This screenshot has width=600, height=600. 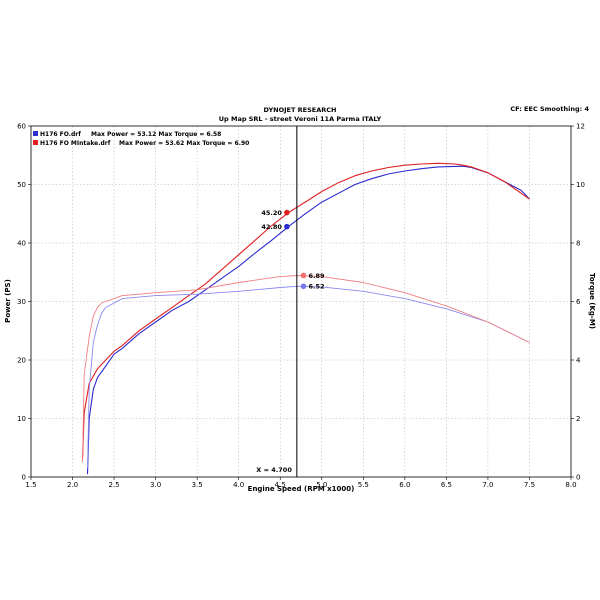 I want to click on y-right-tick-label-5: 10, so click(x=580, y=185).